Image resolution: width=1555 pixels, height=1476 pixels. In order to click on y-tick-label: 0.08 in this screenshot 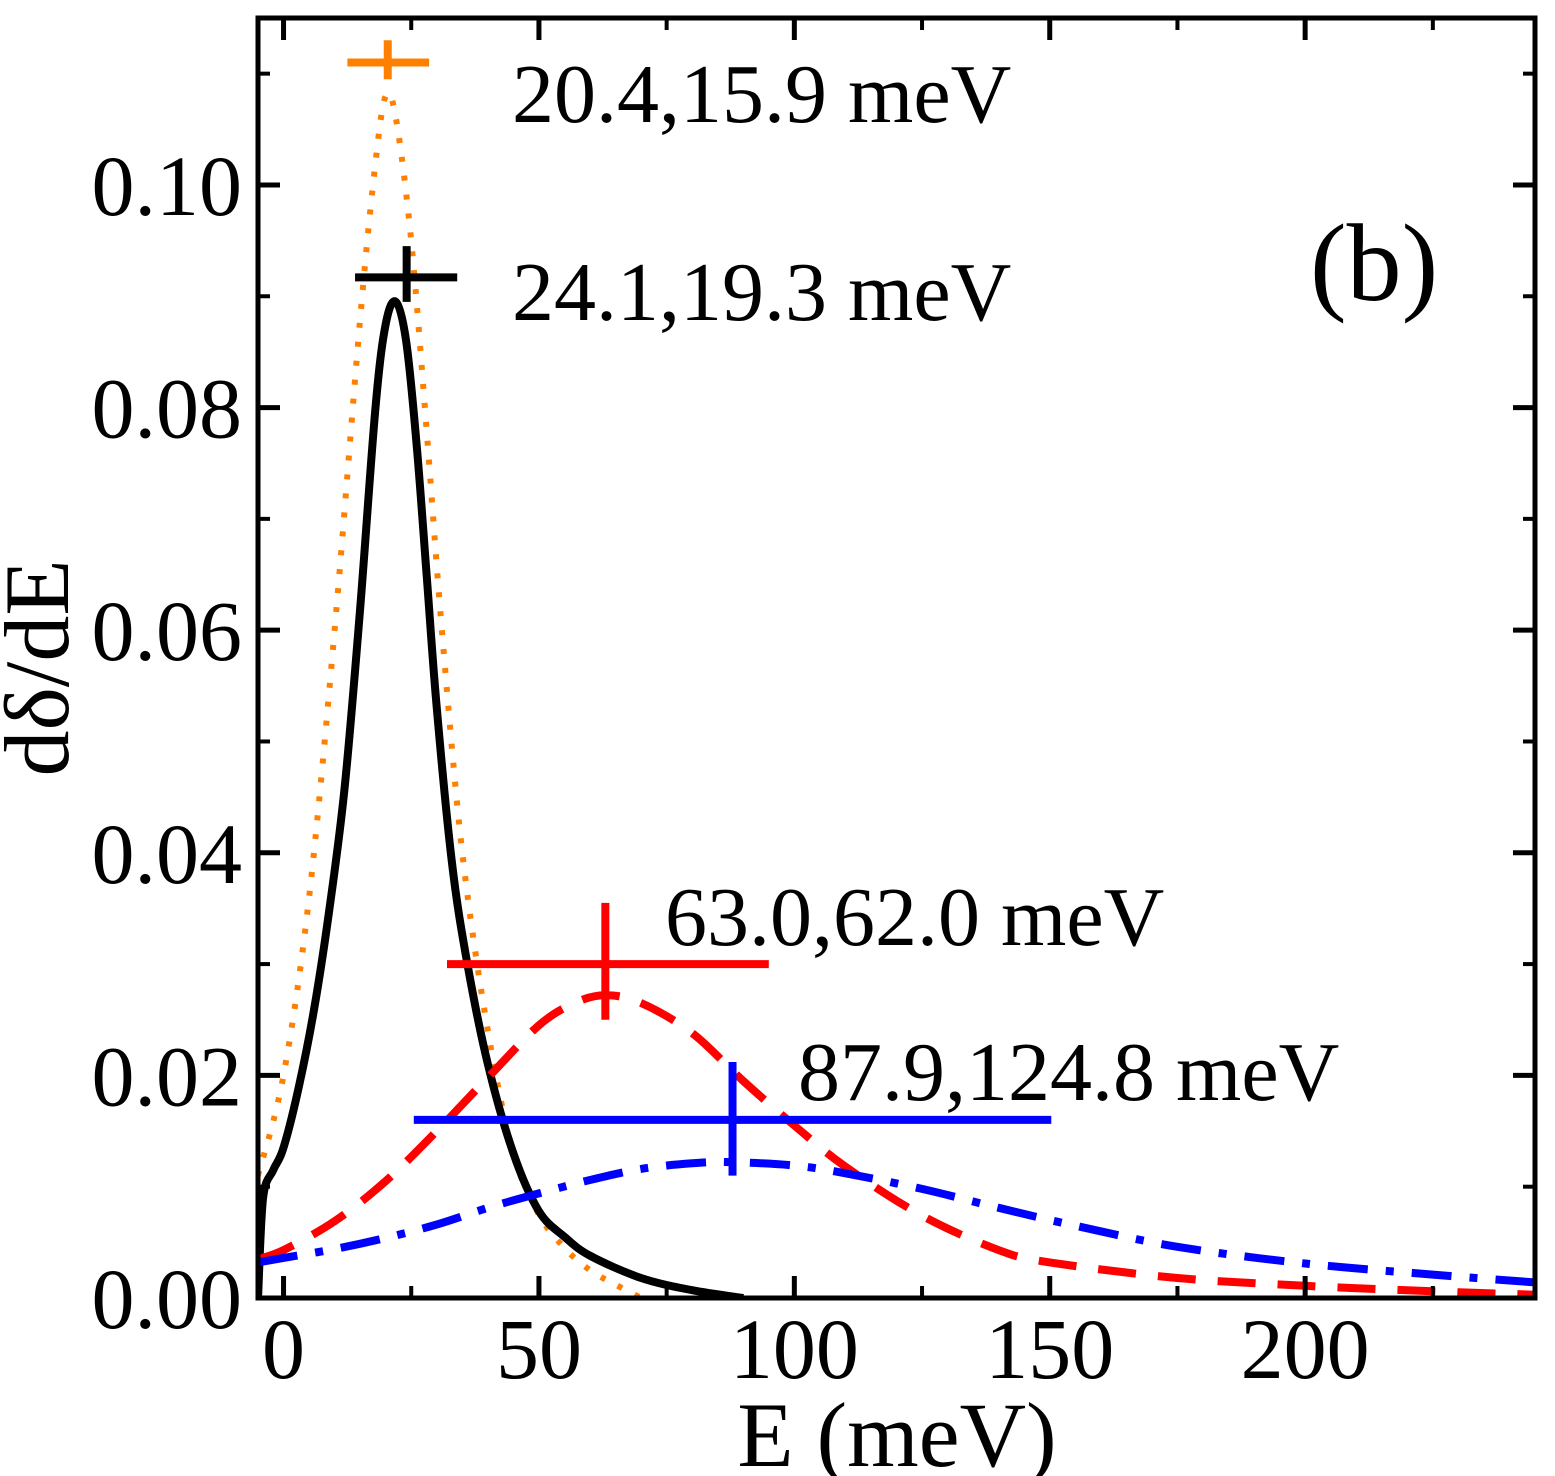, I will do `click(167, 409)`.